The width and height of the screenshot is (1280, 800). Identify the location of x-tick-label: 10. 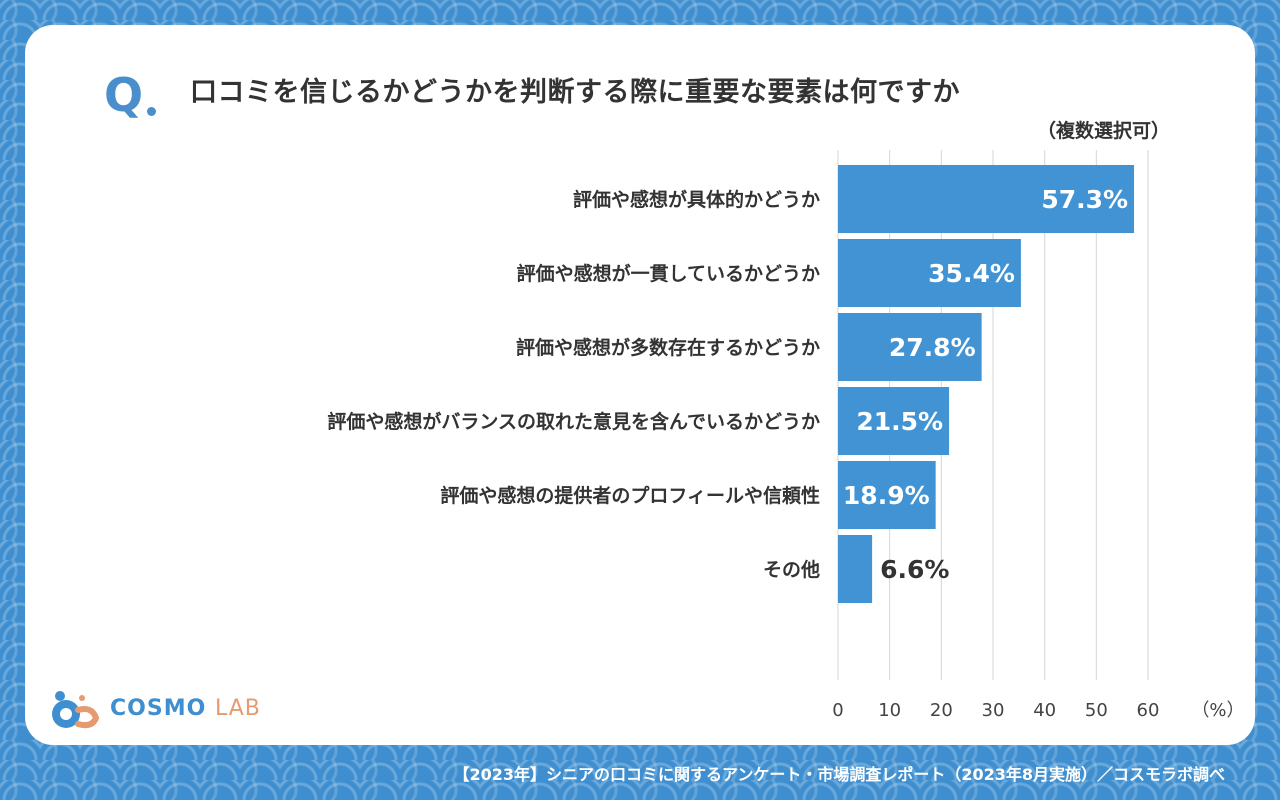
(889, 710).